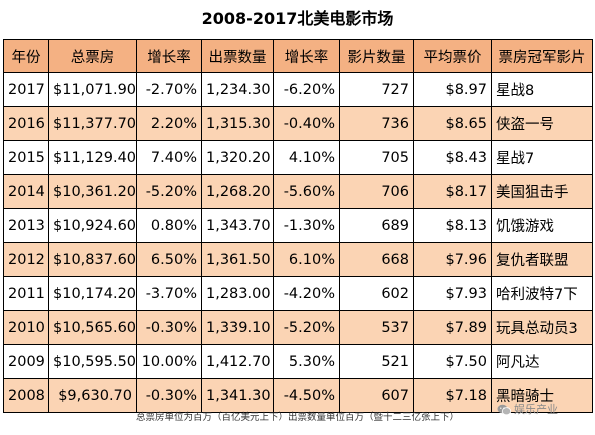  What do you see at coordinates (376, 191) in the screenshot?
I see `table-cell: 706` at bounding box center [376, 191].